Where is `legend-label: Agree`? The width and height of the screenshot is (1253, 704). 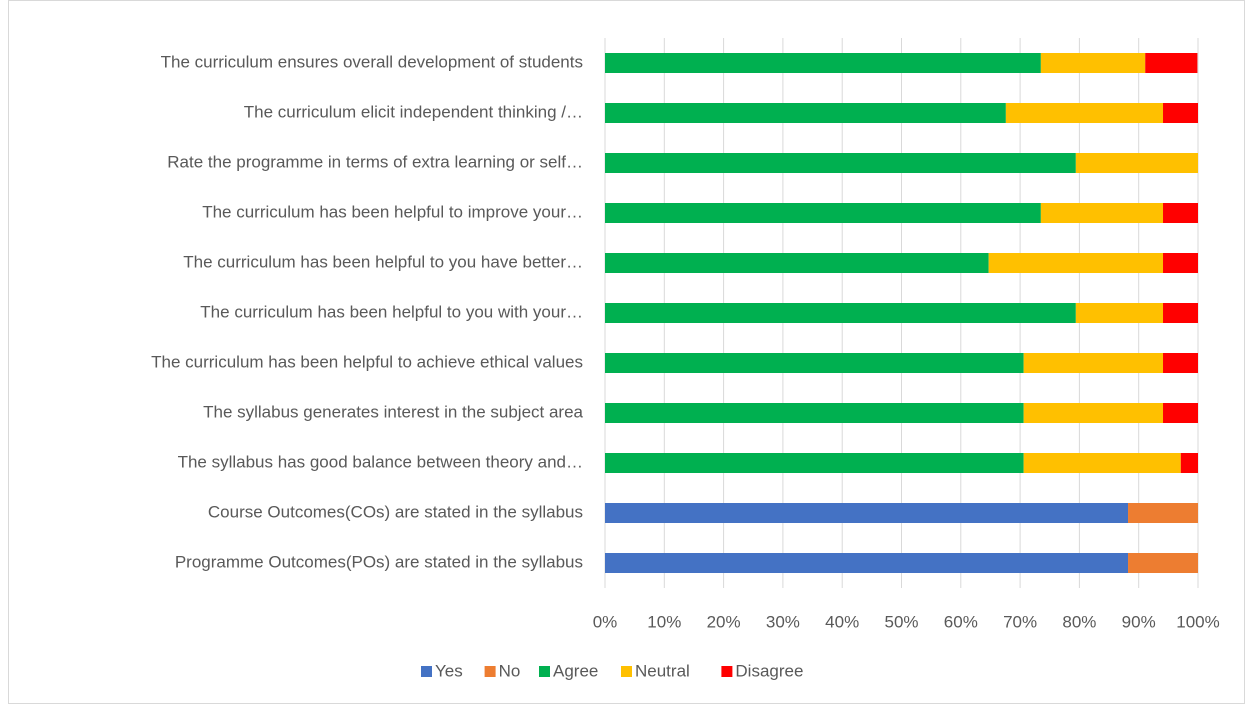 legend-label: Agree is located at coordinates (575, 670).